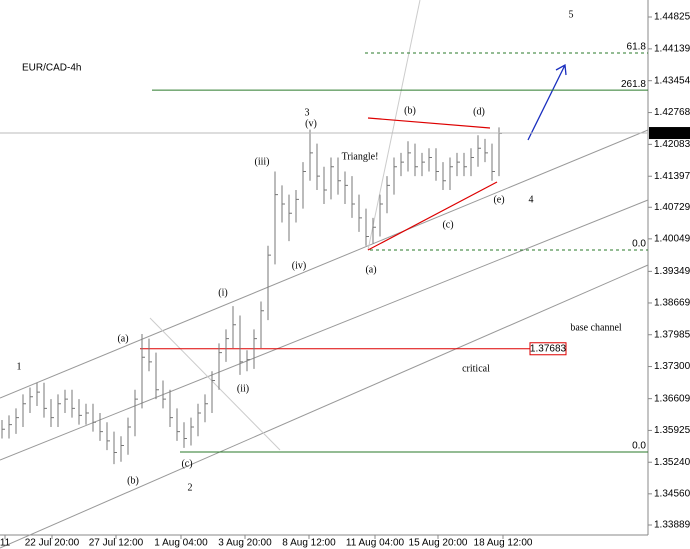  What do you see at coordinates (190, 487) in the screenshot?
I see `wave-label: 2` at bounding box center [190, 487].